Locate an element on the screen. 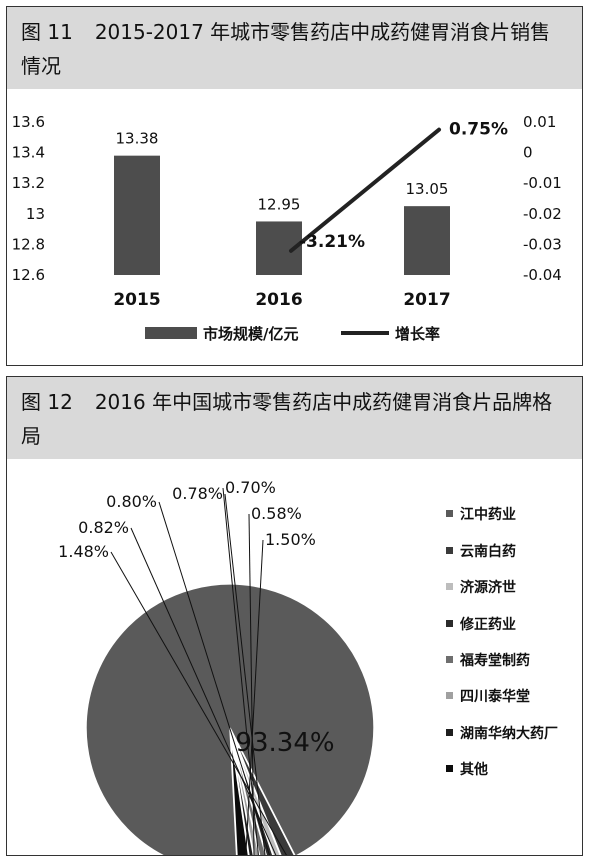 This screenshot has height=865, width=591. line-data-label: 0.75% is located at coordinates (478, 130).